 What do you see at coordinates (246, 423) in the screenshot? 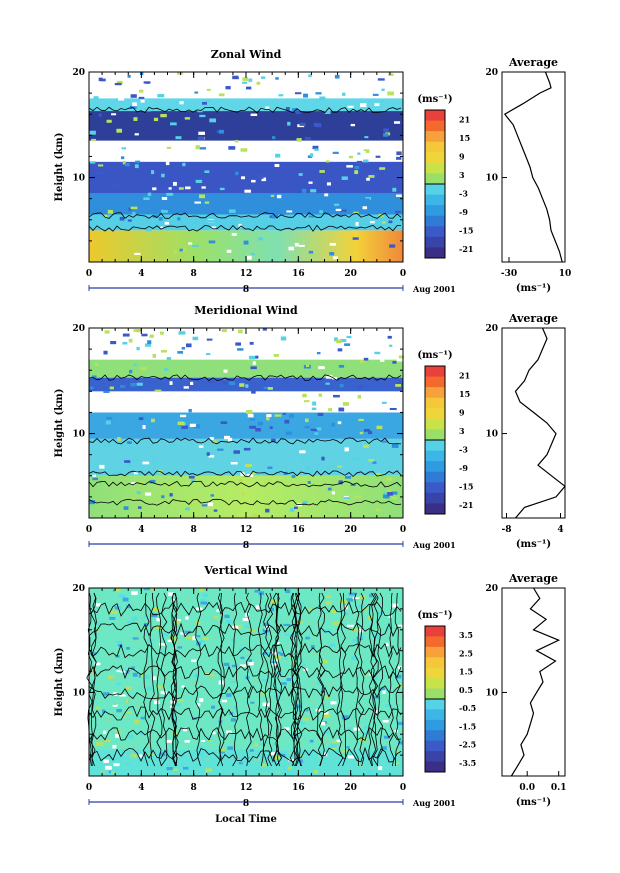
I see `heatmap` at bounding box center [246, 423].